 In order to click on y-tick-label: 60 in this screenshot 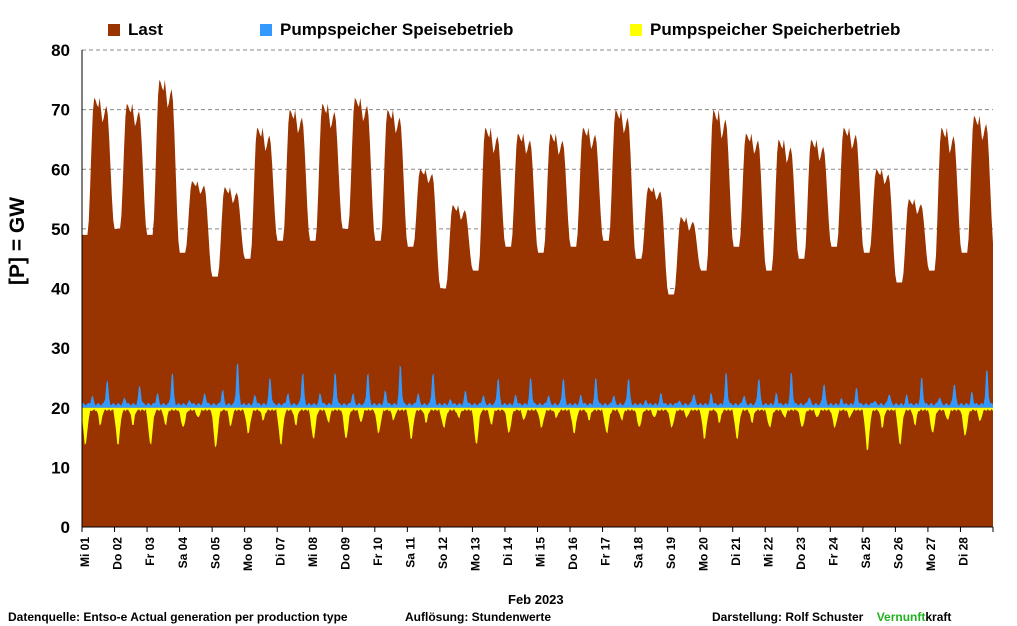, I will do `click(60, 169)`.